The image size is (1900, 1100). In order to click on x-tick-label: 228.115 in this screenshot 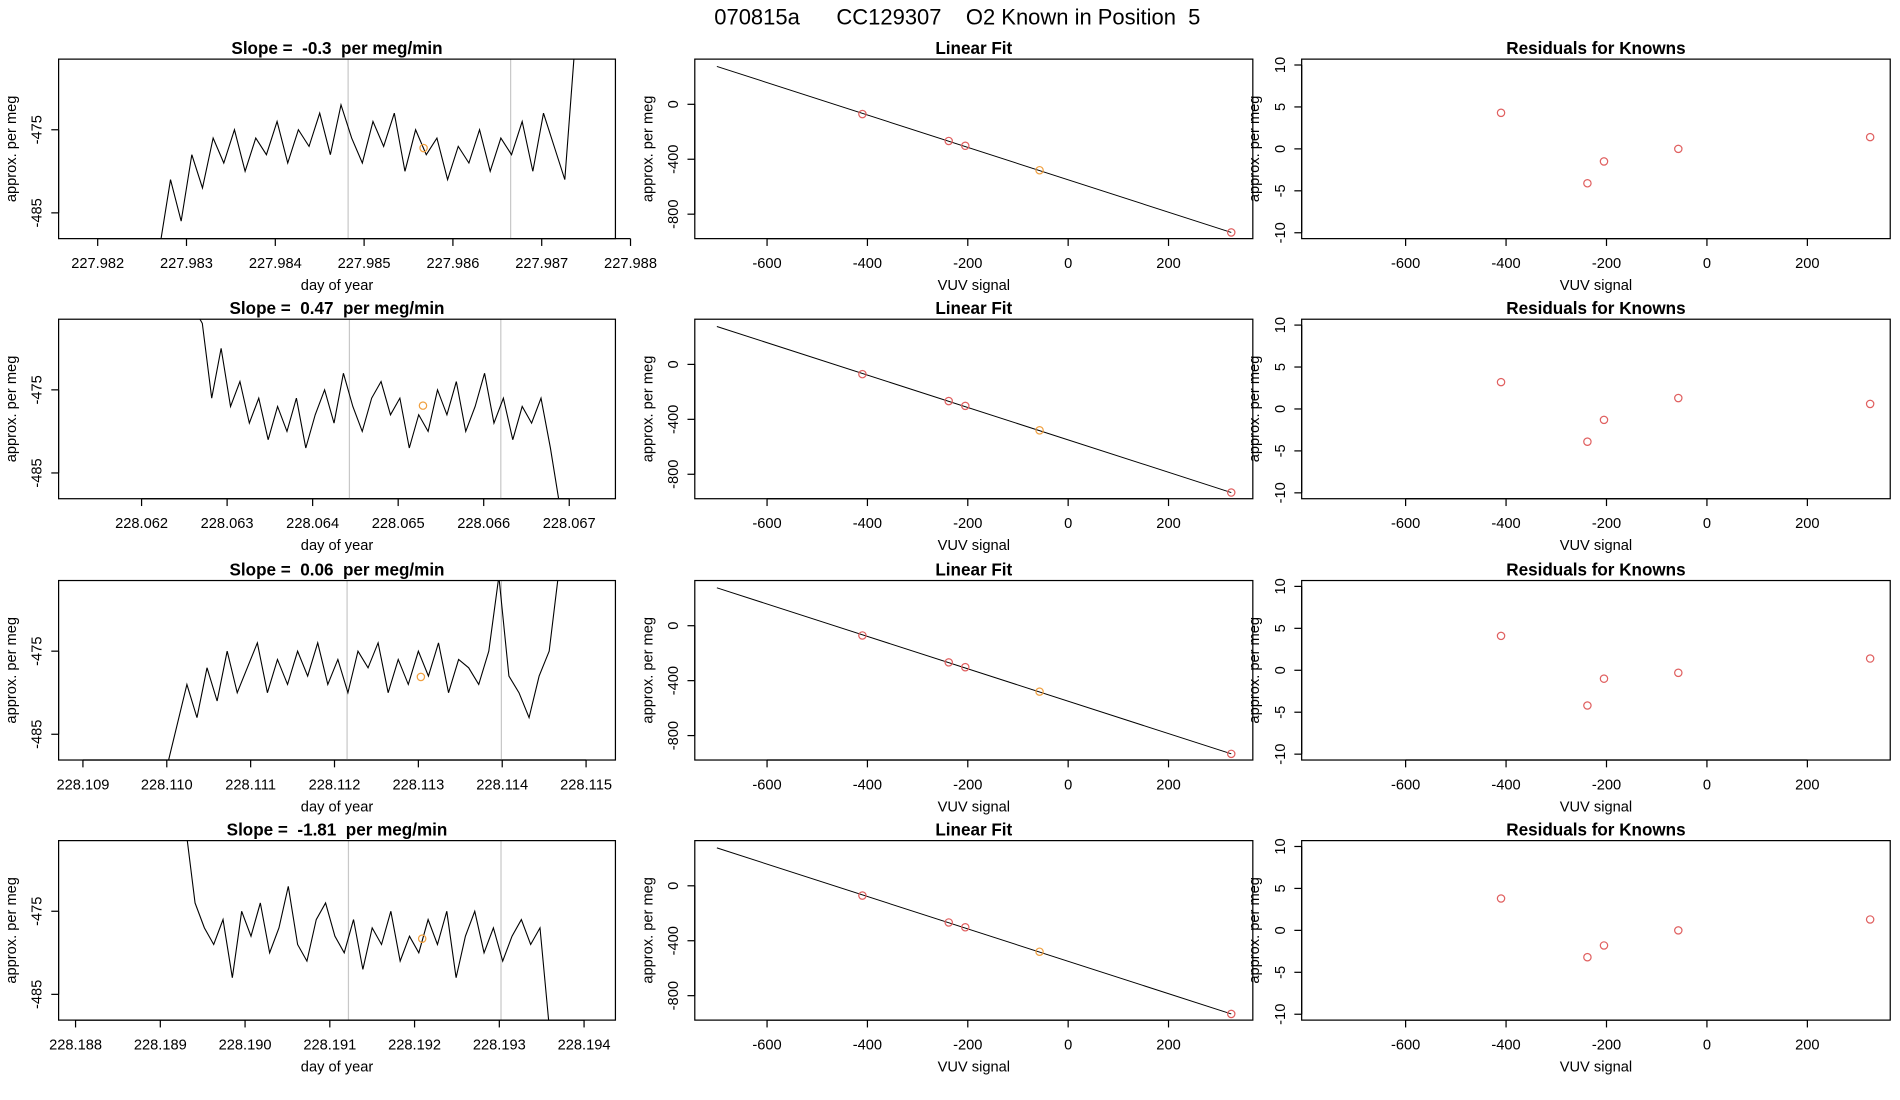, I will do `click(586, 786)`.